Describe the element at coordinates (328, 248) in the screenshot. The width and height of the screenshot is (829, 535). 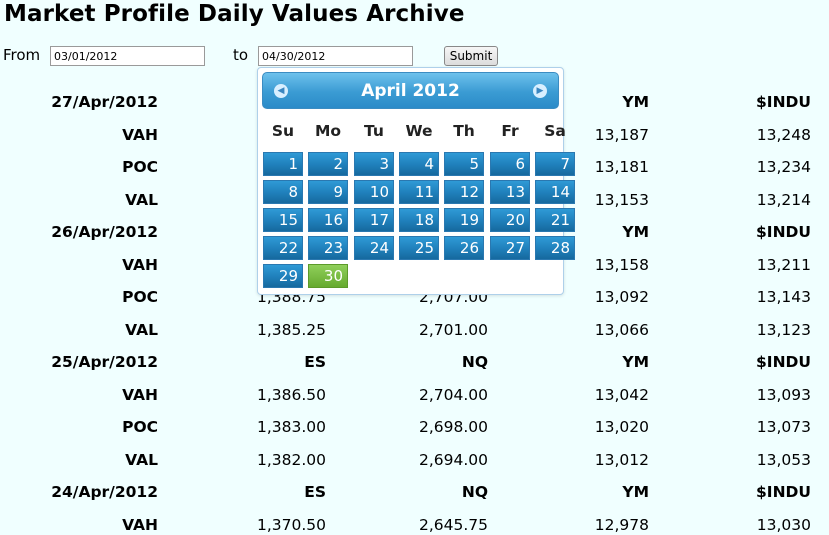
I see `calendar-day: 23` at that location.